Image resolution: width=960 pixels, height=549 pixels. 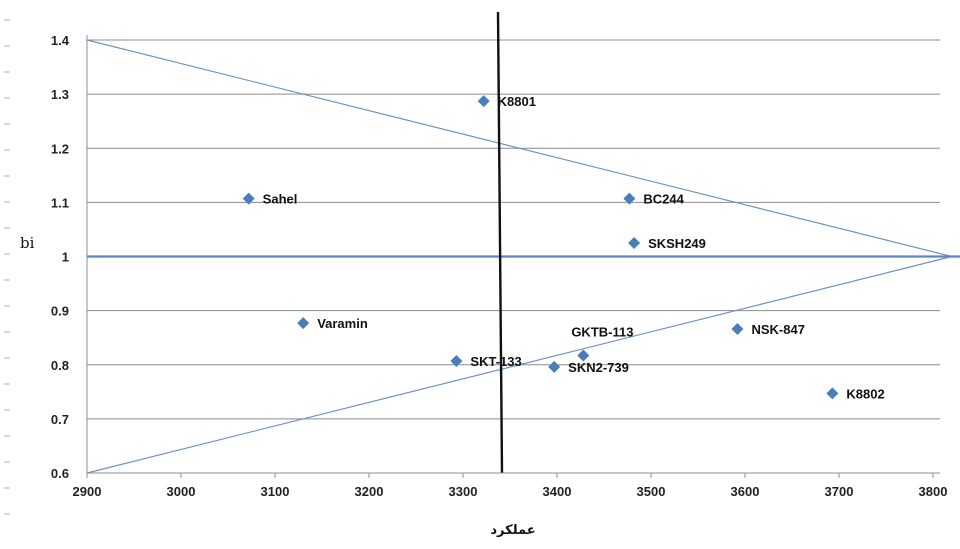 I want to click on x-tick-label: 3500, so click(x=651, y=491).